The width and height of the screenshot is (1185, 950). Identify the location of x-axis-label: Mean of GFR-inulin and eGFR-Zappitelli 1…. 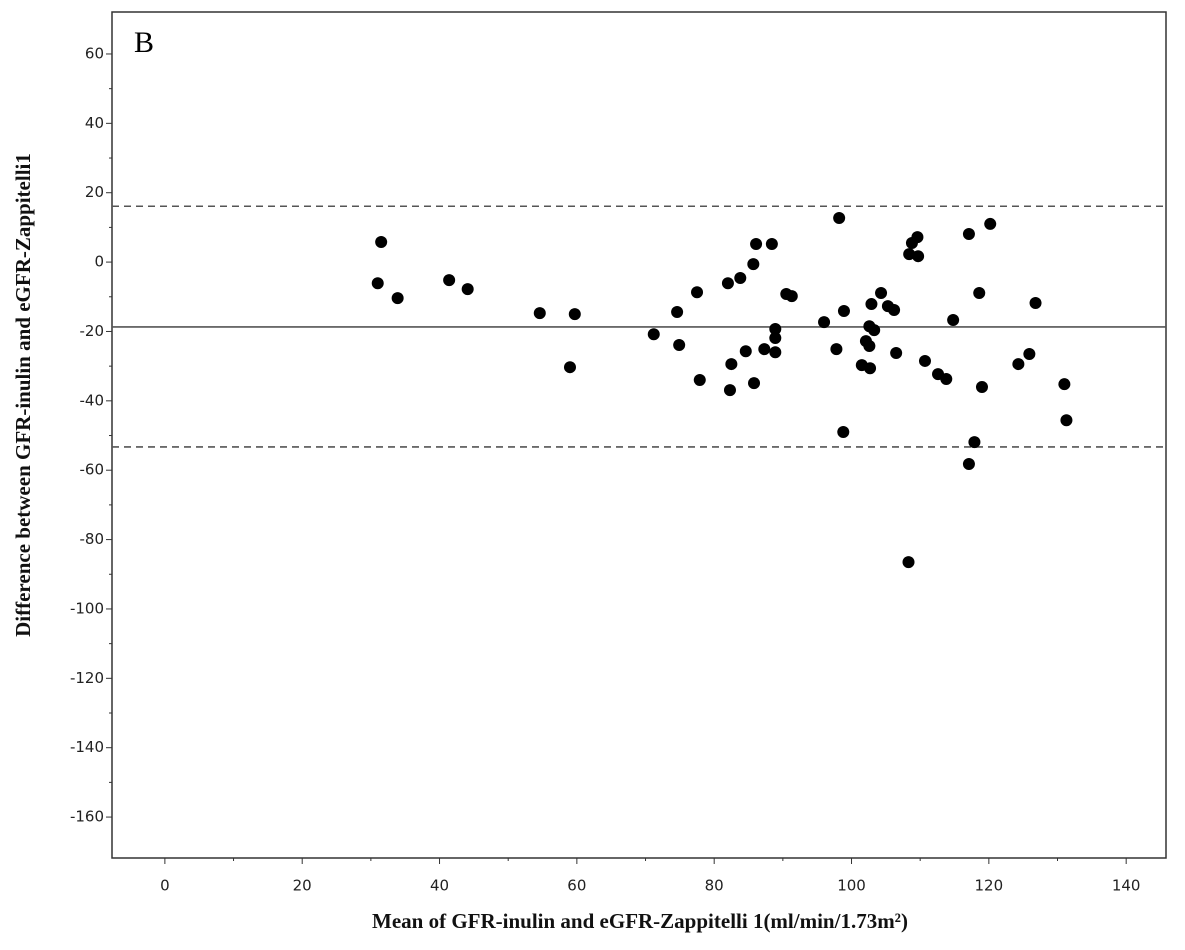
(640, 921).